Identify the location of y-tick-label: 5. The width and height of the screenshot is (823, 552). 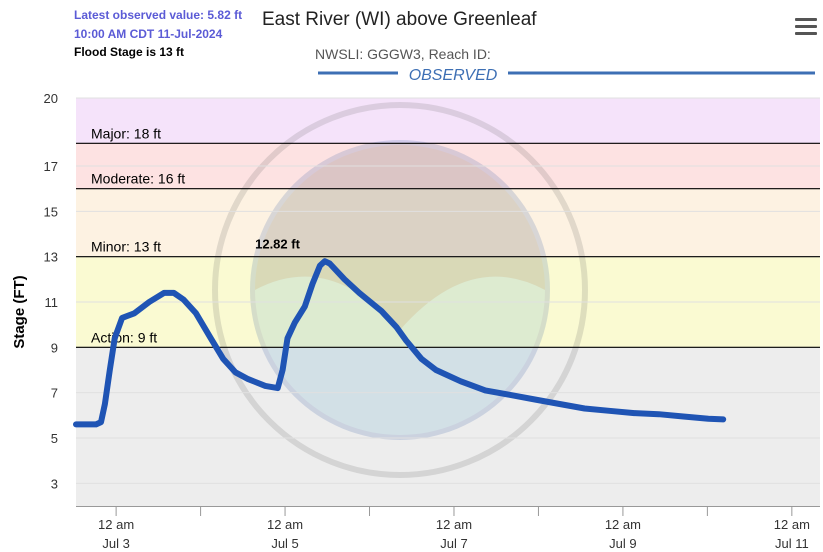
(54, 438).